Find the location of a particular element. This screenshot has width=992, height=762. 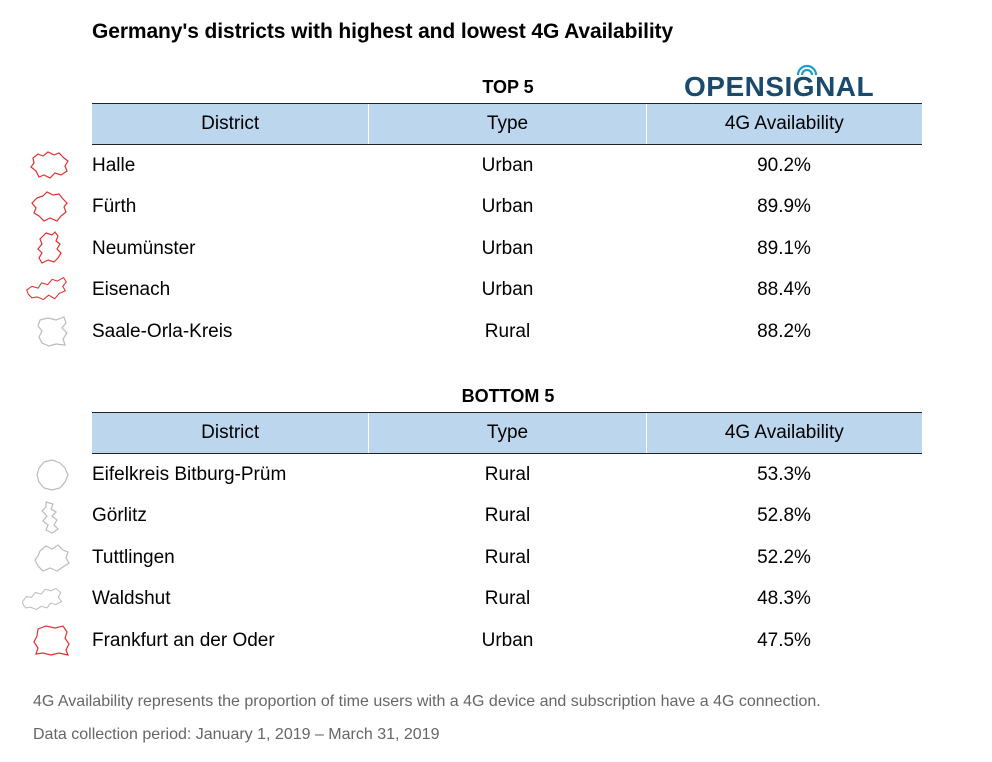

table-row: Fürth Urban 89.9% is located at coordinates (507, 208).